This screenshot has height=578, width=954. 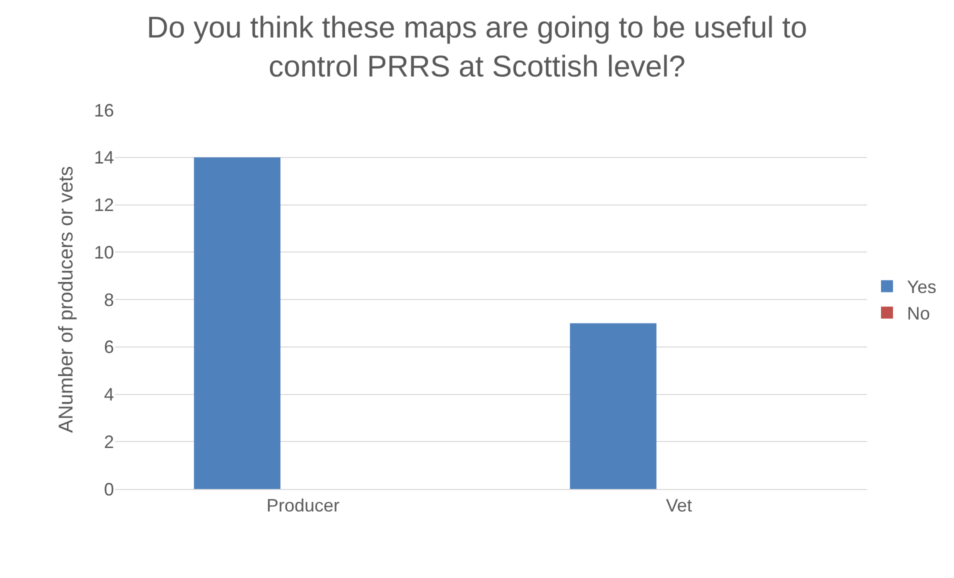 What do you see at coordinates (921, 287) in the screenshot?
I see `legend-label: Yes` at bounding box center [921, 287].